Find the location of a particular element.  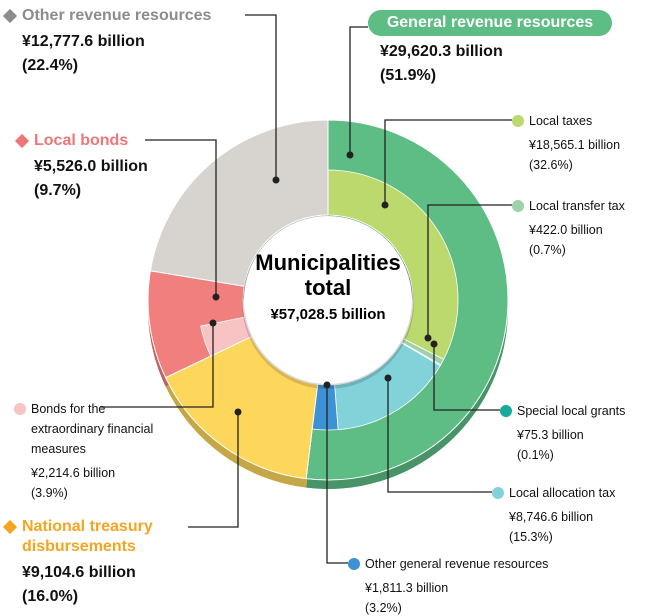

segment-title: National treasury disbursements is located at coordinates (92, 537).